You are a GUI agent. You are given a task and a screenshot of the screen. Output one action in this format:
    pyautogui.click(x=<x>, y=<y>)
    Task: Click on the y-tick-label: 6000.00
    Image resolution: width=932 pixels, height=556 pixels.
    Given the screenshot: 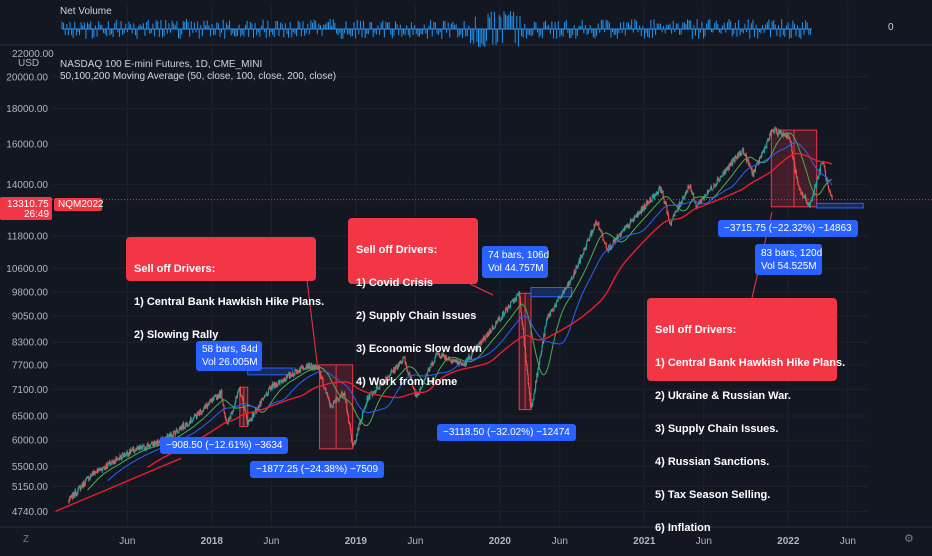 What is the action you would take?
    pyautogui.click(x=30, y=441)
    